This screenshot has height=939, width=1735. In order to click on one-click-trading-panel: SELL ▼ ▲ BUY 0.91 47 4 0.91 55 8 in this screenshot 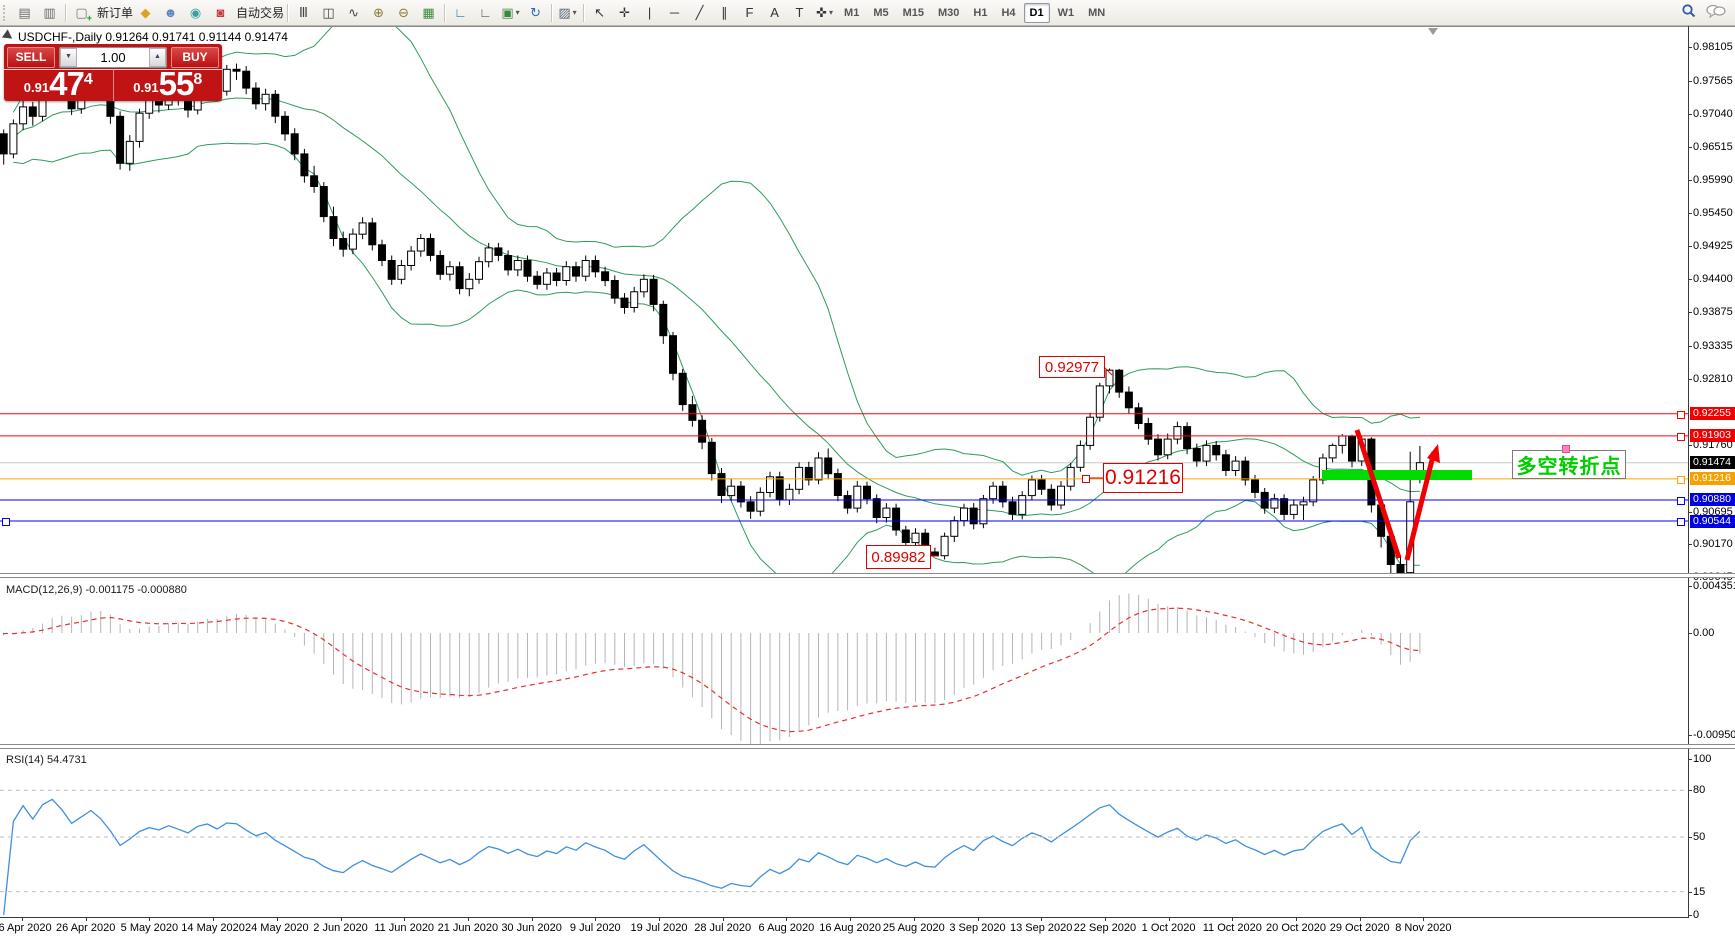, I will do `click(113, 72)`.